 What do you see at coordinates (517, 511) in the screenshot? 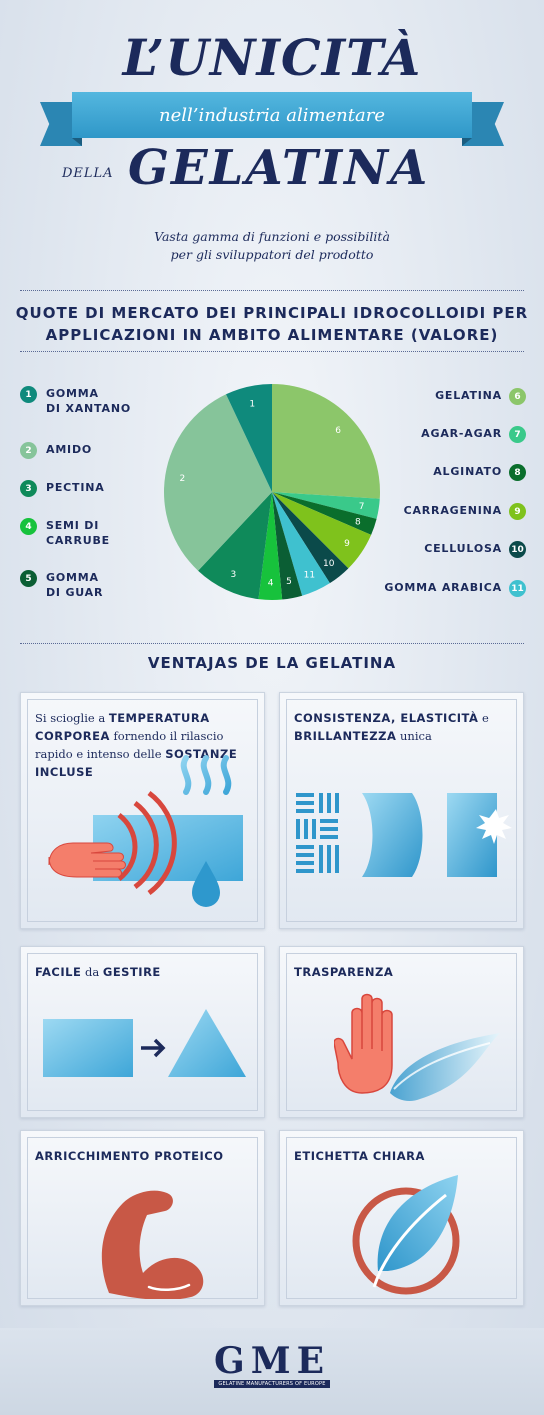
I see `legend-dot: 9` at bounding box center [517, 511].